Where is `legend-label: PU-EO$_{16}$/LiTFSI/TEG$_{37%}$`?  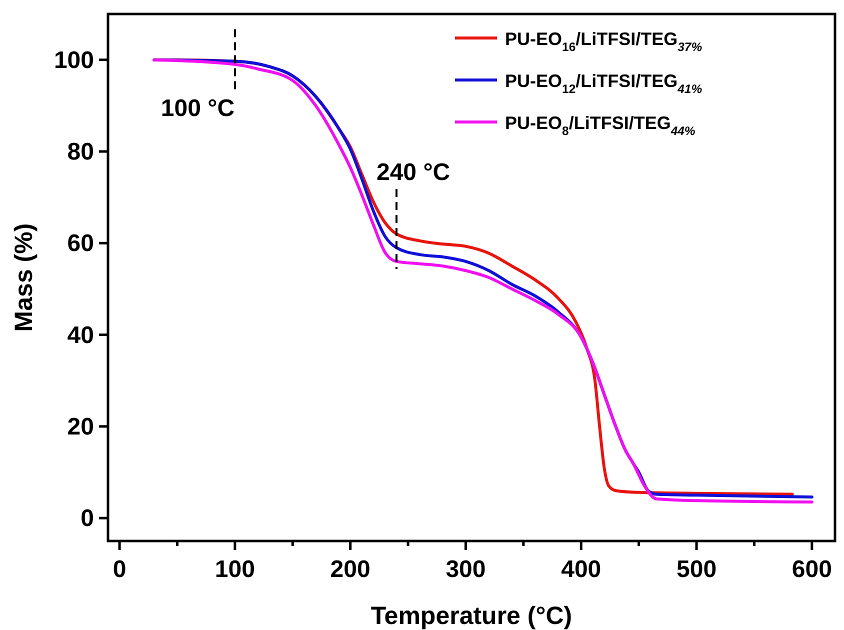
legend-label: PU-EO$_{16}$/LiTFSI/TEG$_{37%}$ is located at coordinates (603, 41).